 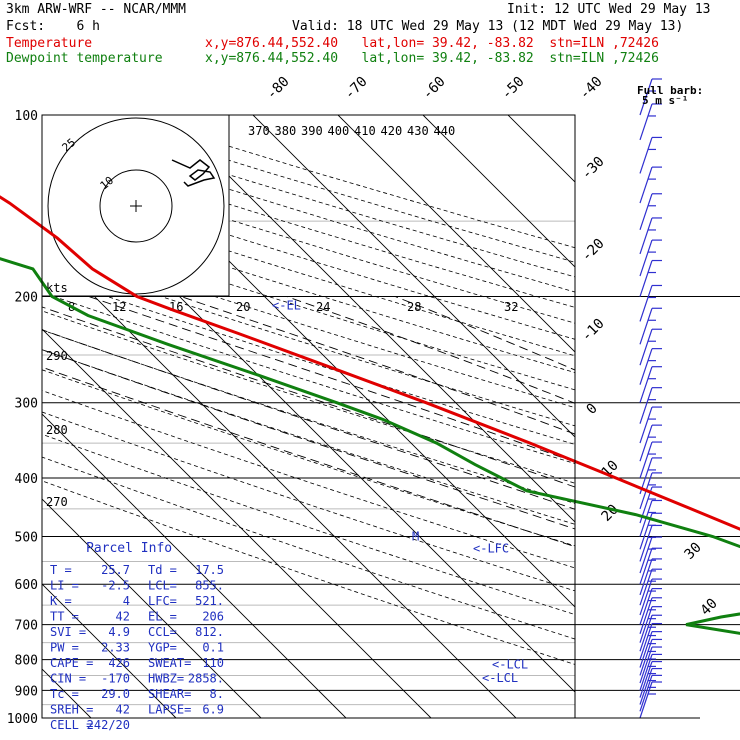 I want to click on dewpoint-legend: Dewpoint temperature, so click(x=84, y=58).